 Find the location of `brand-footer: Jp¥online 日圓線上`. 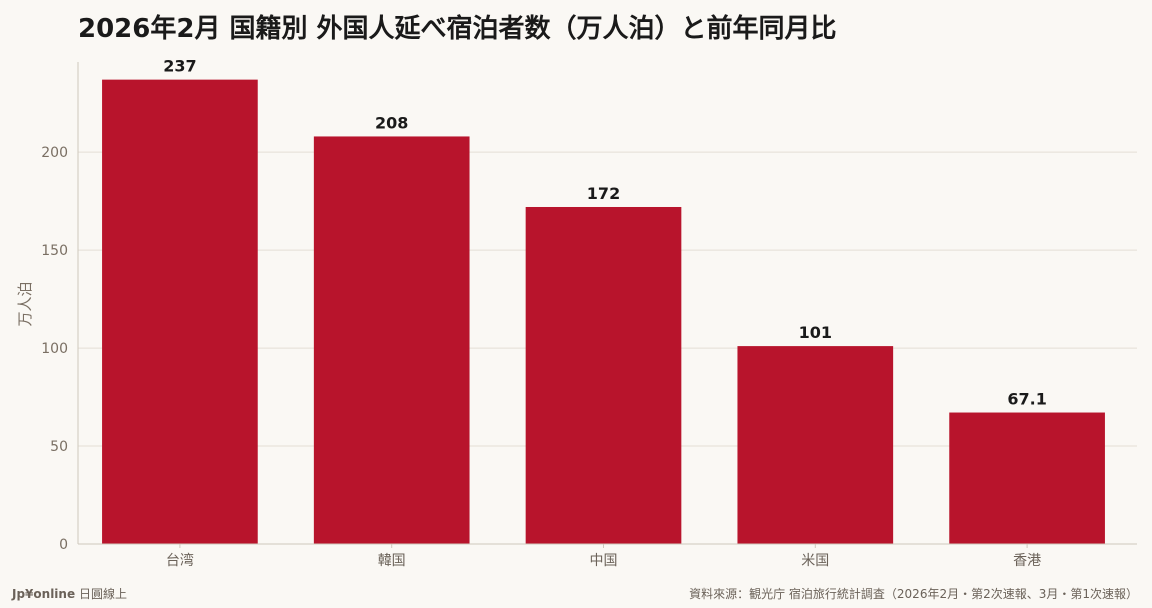

brand-footer: Jp¥online 日圓線上 is located at coordinates (69, 593).